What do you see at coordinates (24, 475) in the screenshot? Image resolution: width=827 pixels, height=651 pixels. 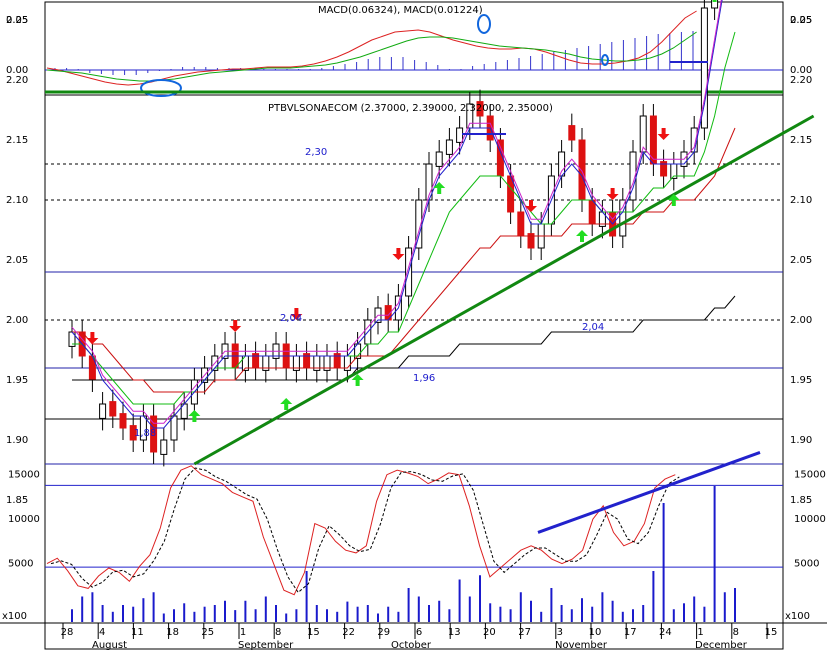 I see `volume-tick-label-left: 15000` at bounding box center [24, 475].